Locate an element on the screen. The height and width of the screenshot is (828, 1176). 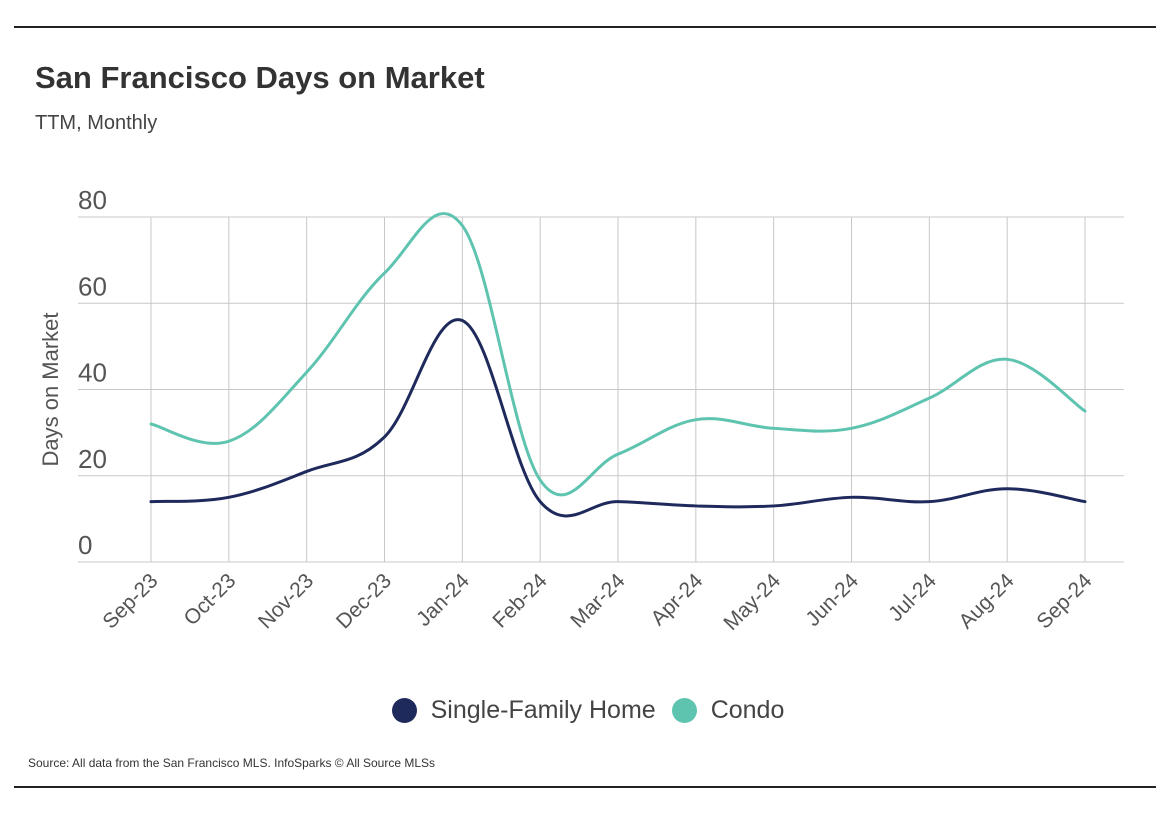
x-tick-label: May-24 is located at coordinates (752, 602).